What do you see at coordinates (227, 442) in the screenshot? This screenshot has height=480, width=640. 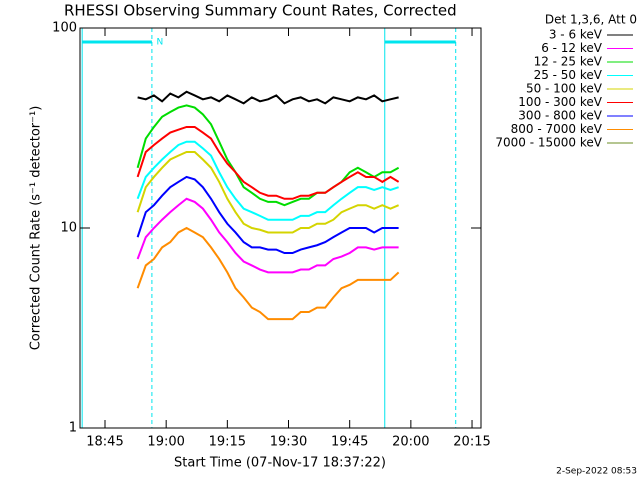 I see `x-tick-label: 19:15` at bounding box center [227, 442].